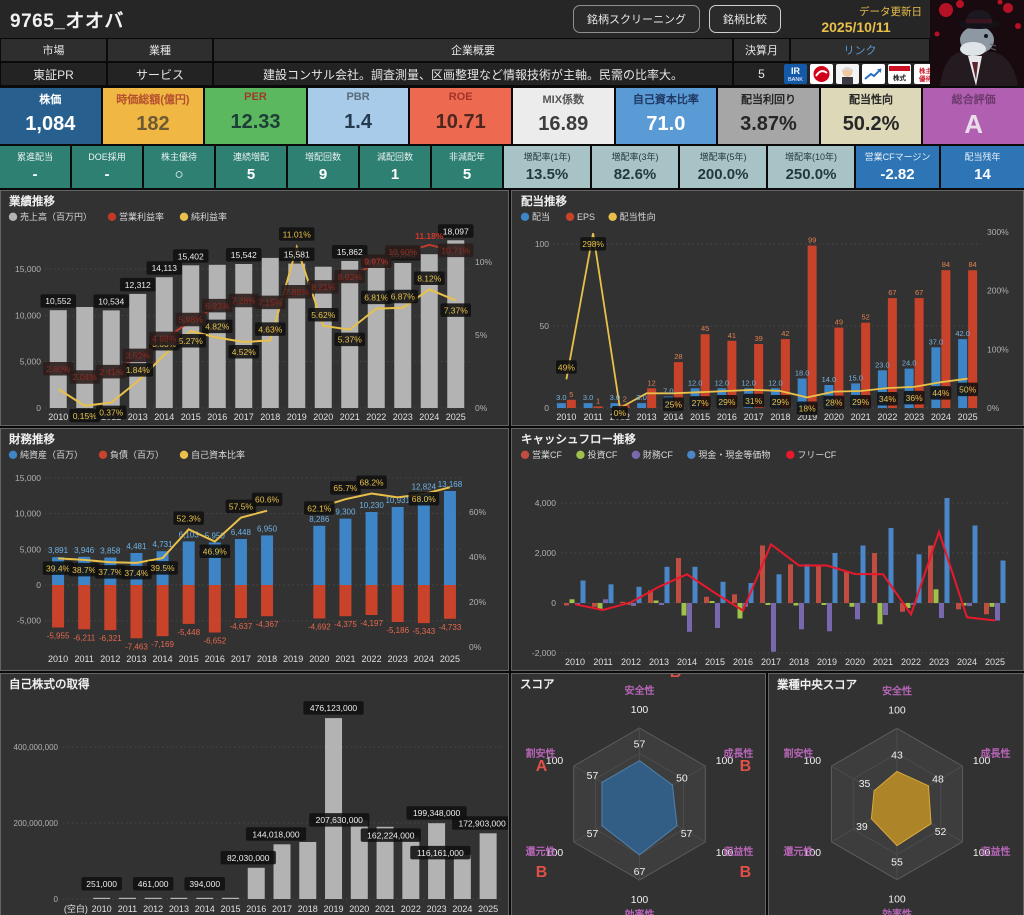 The image size is (1024, 915). Describe the element at coordinates (251, 174) in the screenshot. I see `flag-value: 5` at that location.